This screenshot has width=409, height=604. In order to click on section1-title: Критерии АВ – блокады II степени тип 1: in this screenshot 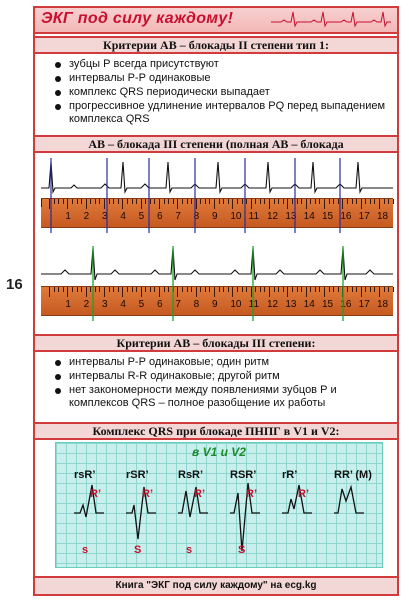, I will do `click(216, 45)`.